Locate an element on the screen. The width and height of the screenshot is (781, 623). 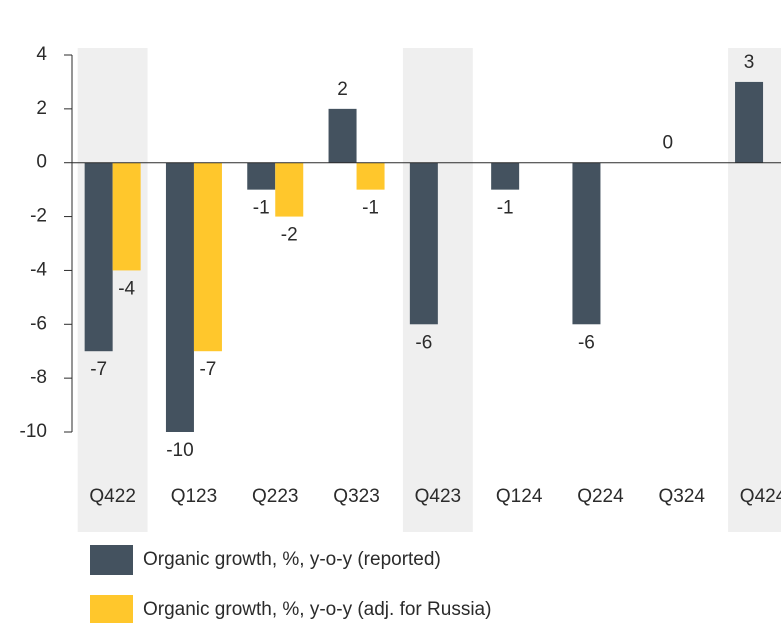
legend-label: Organic growth, %, y-o-y (reported) is located at coordinates (292, 559).